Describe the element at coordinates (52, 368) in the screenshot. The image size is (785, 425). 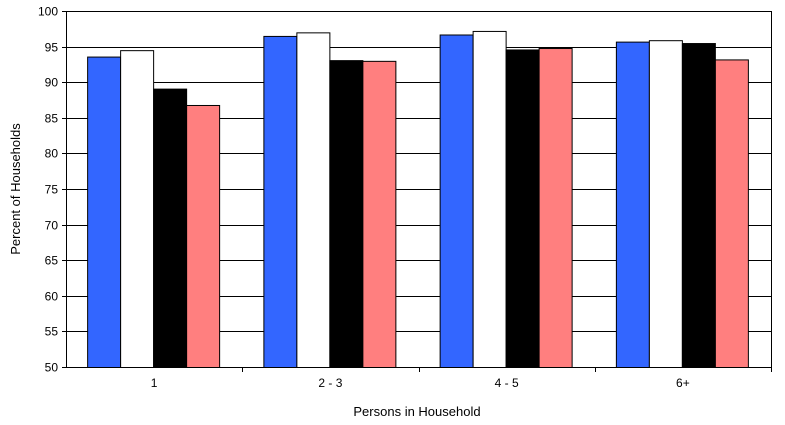
I see `y-tick-label: 50` at that location.